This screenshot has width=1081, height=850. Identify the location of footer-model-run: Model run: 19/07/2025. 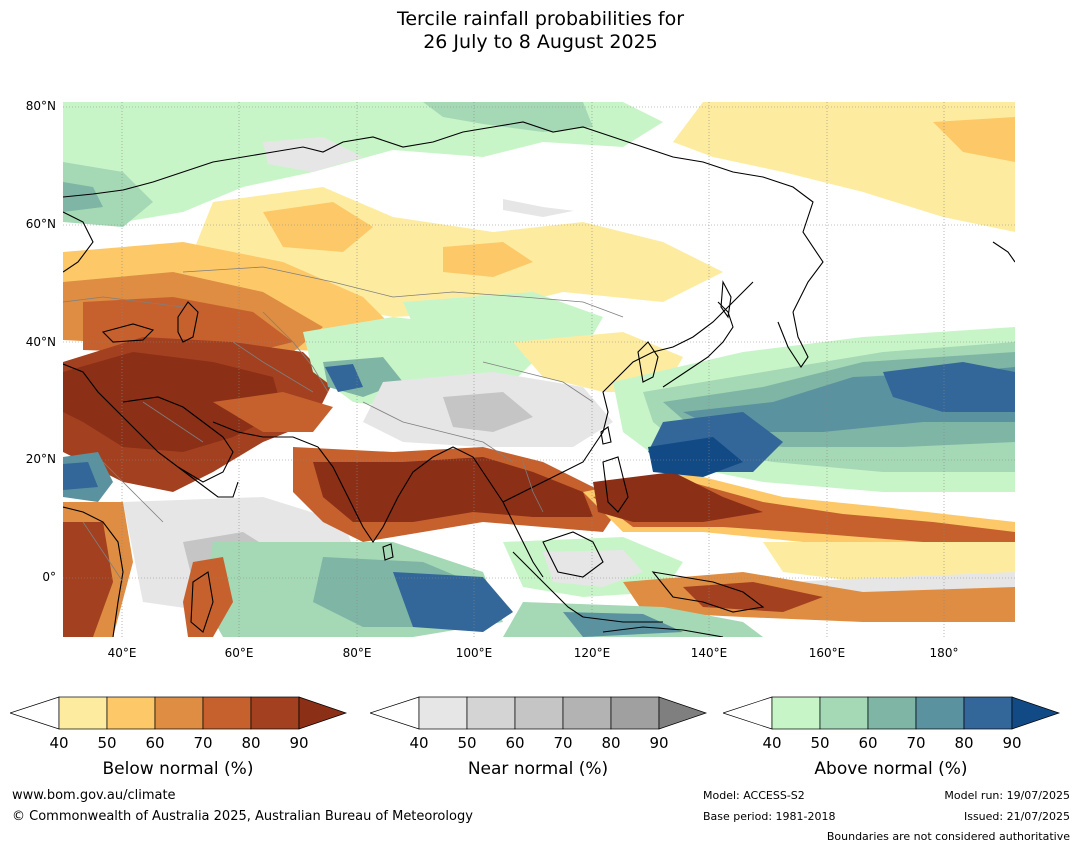
(1007, 795).